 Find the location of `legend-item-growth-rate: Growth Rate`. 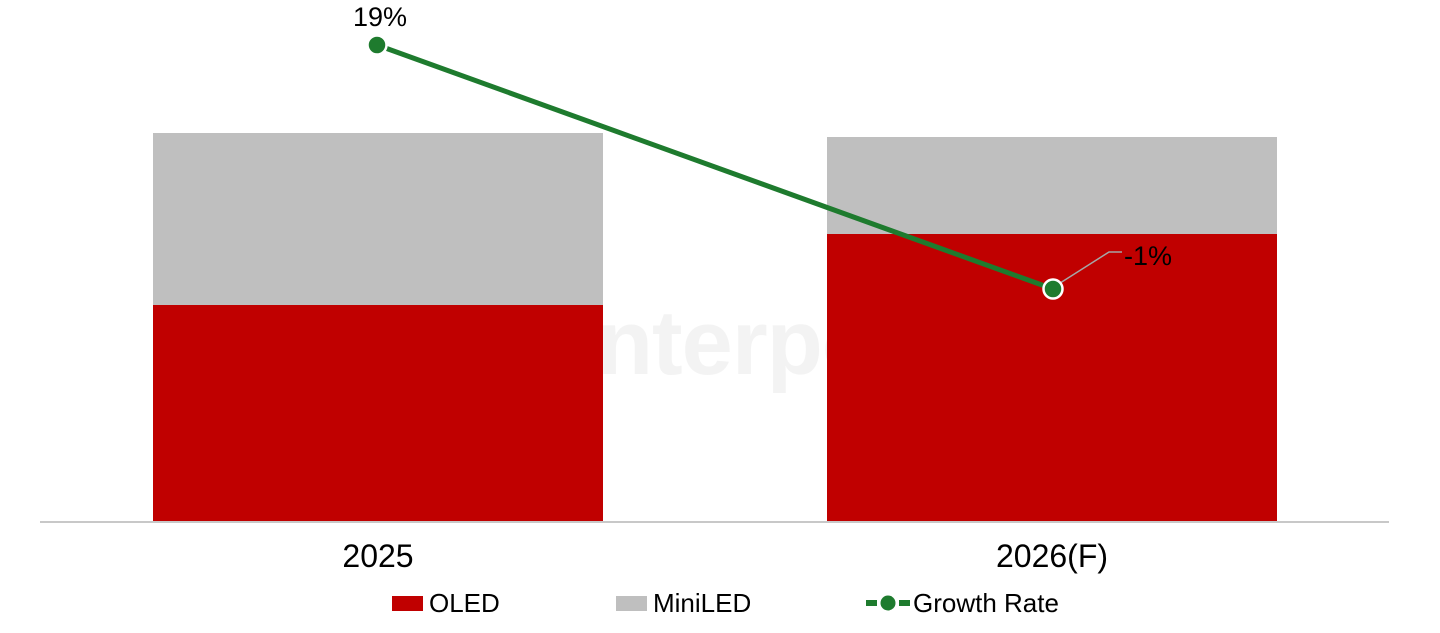

legend-item-growth-rate: Growth Rate is located at coordinates (962, 603).